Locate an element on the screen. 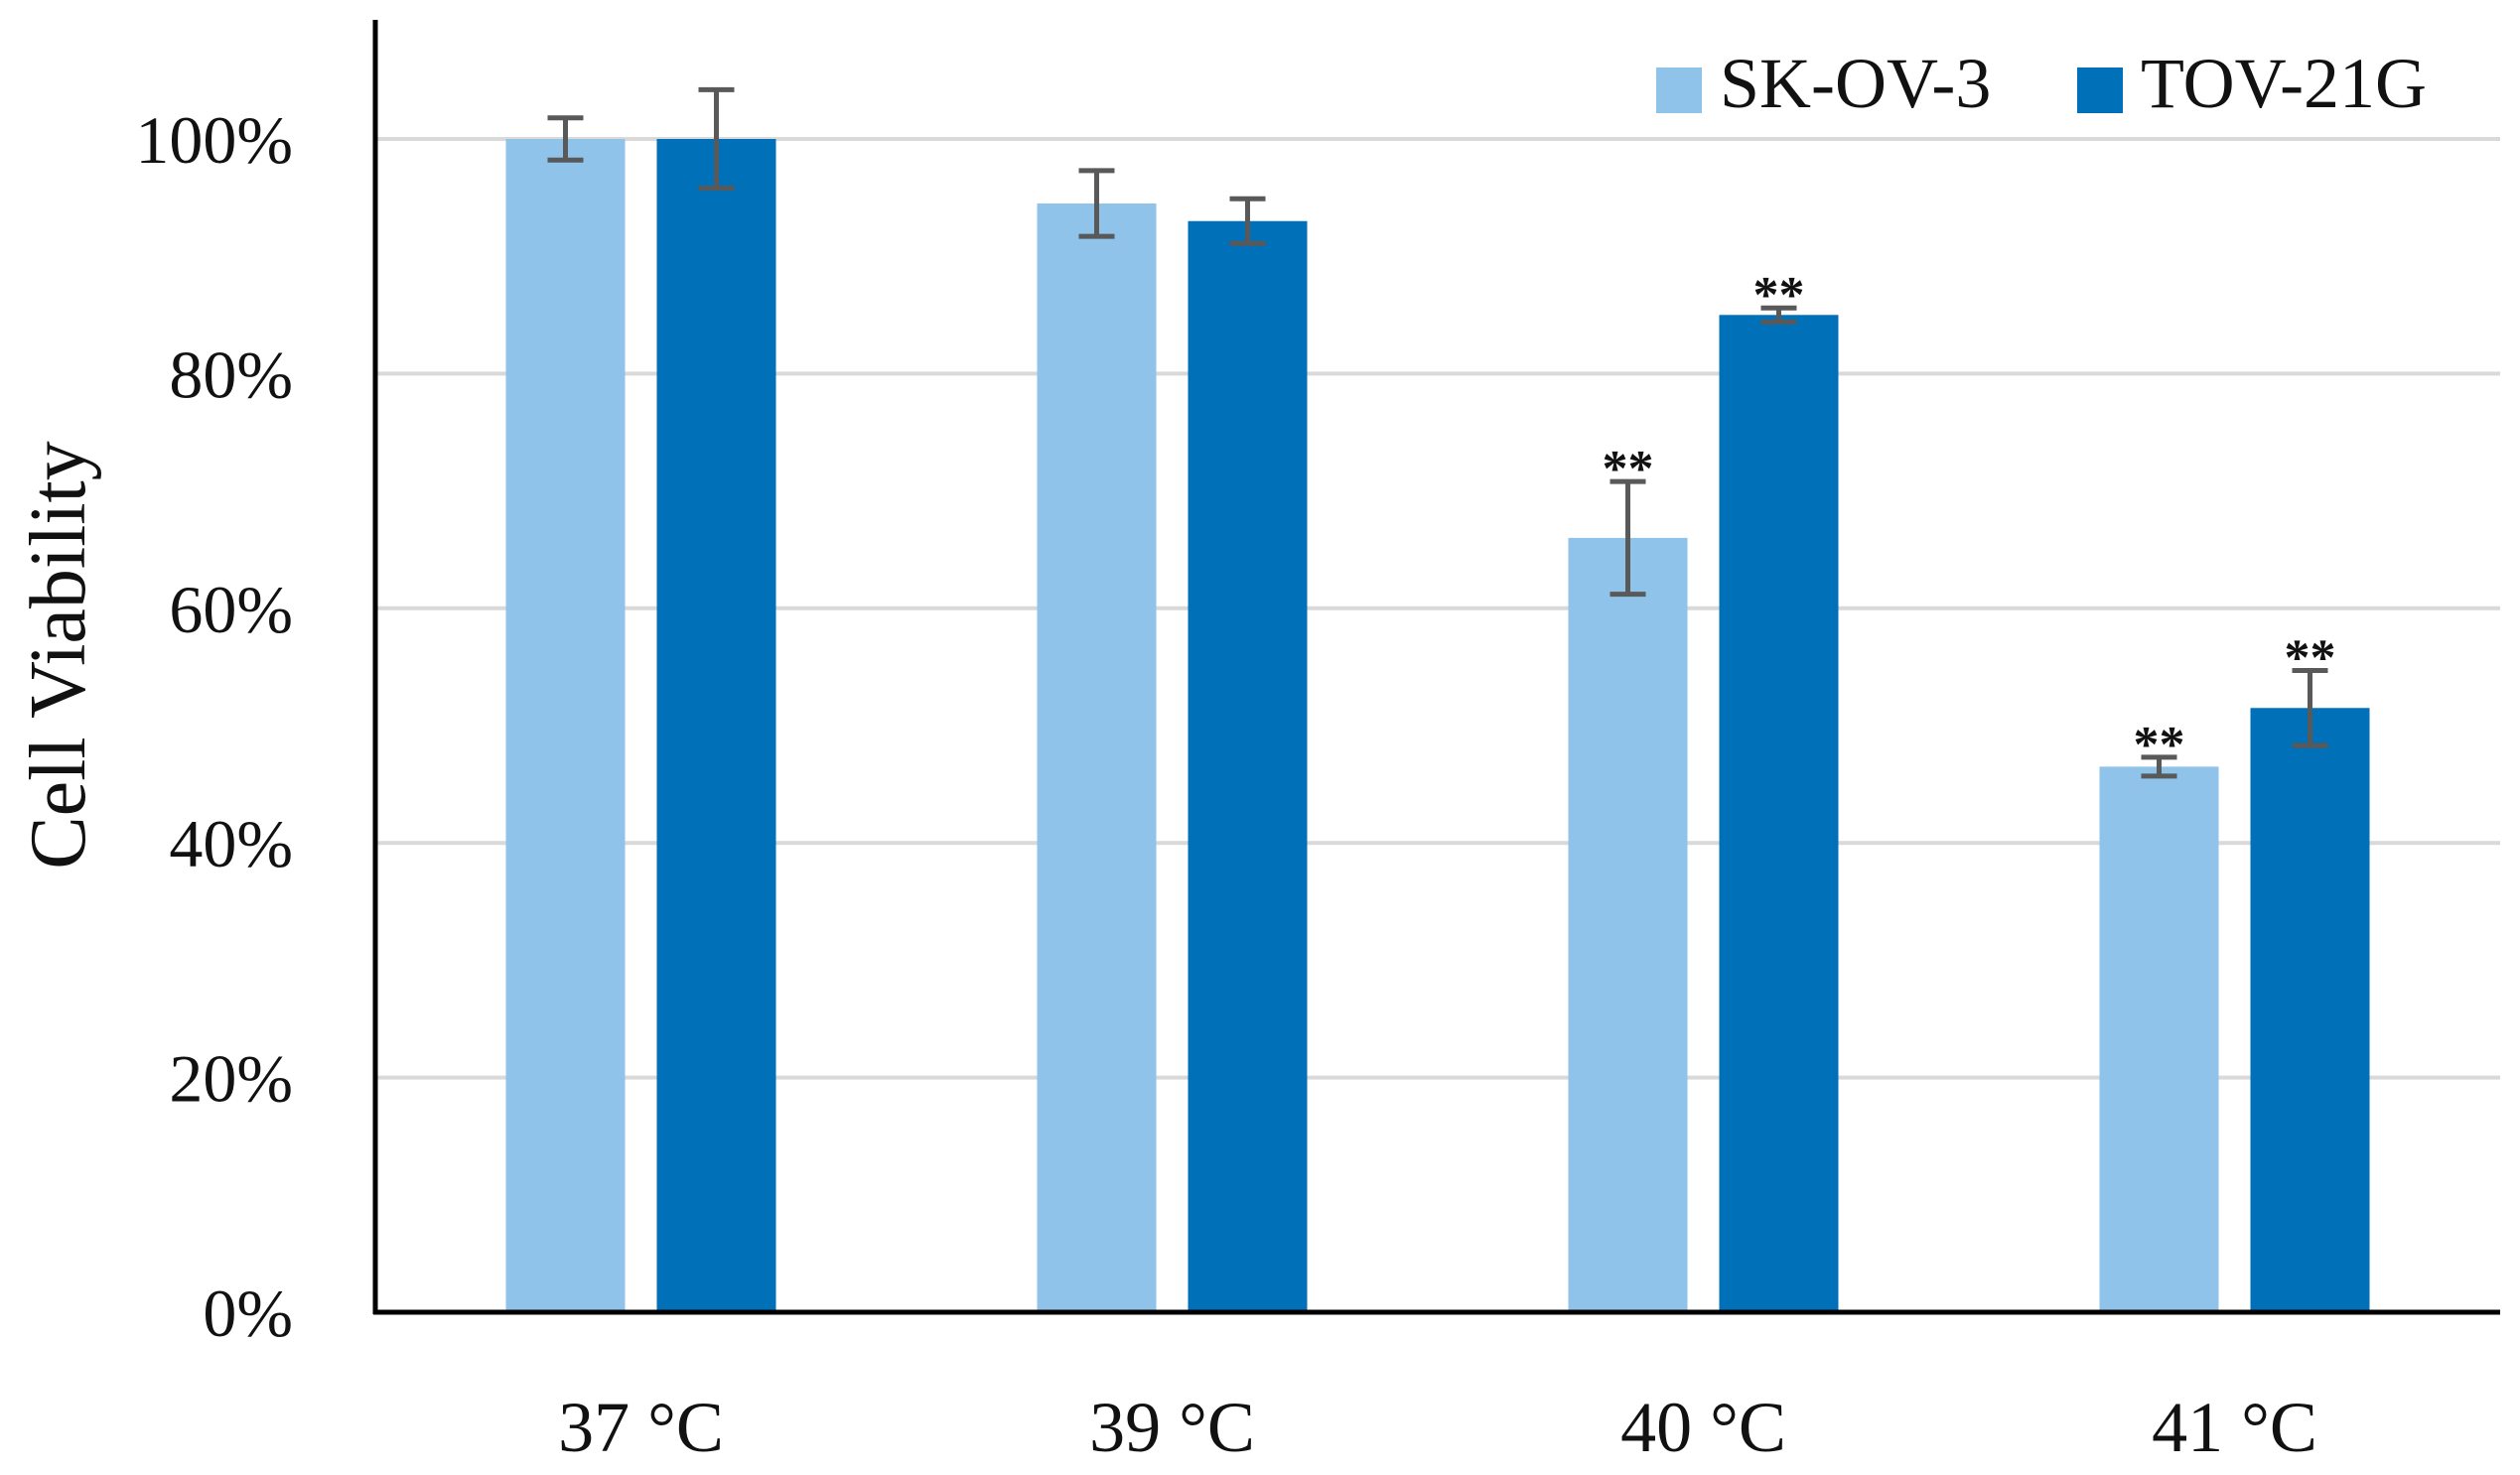  y-tick-label: 80% is located at coordinates (231, 374).